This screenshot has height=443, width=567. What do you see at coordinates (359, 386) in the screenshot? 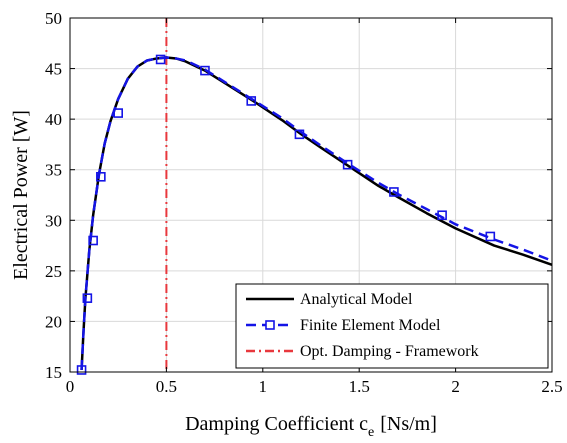
I see `x-tick-label: 1.5` at bounding box center [359, 386].